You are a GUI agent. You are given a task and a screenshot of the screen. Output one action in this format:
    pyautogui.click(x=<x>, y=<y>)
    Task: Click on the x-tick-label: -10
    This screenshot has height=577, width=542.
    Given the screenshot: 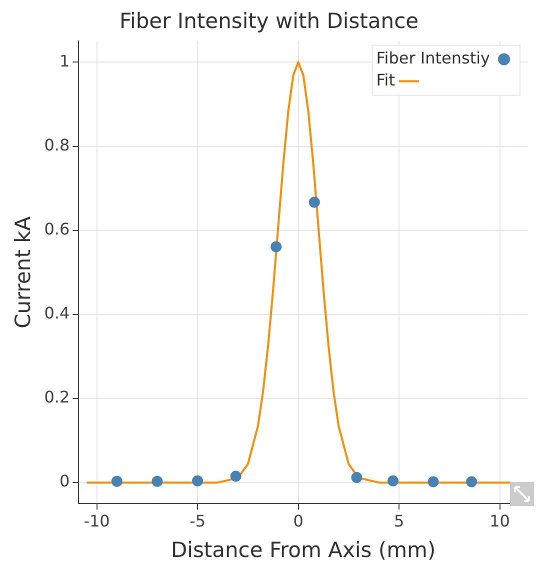 What is the action you would take?
    pyautogui.click(x=97, y=520)
    